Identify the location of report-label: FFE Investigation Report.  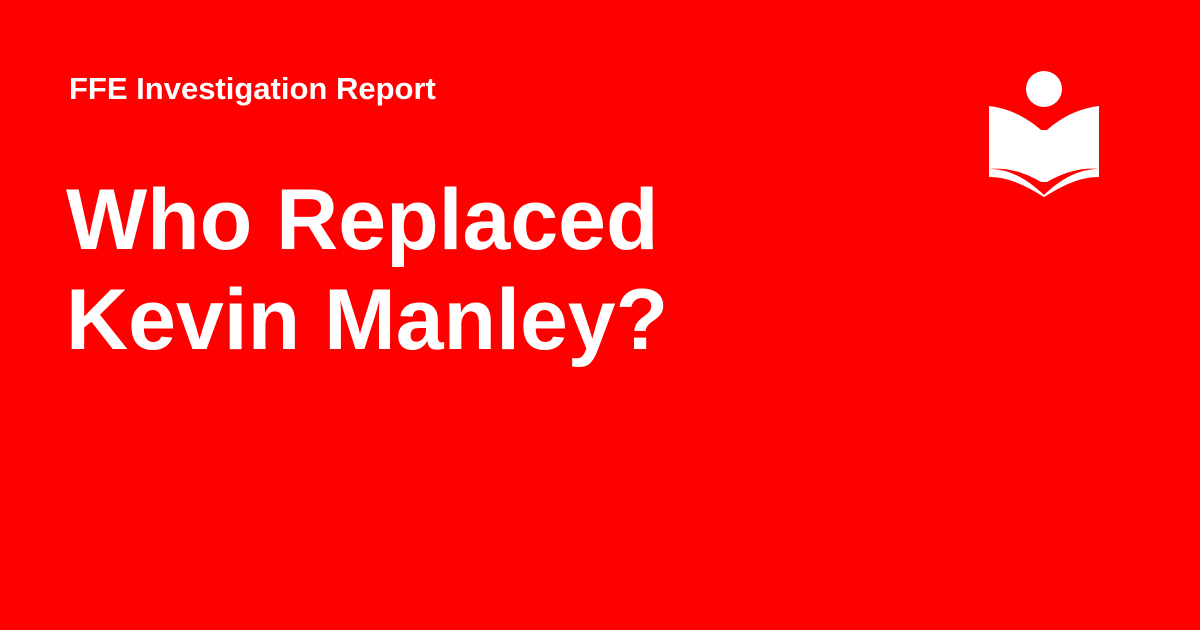
(252, 88).